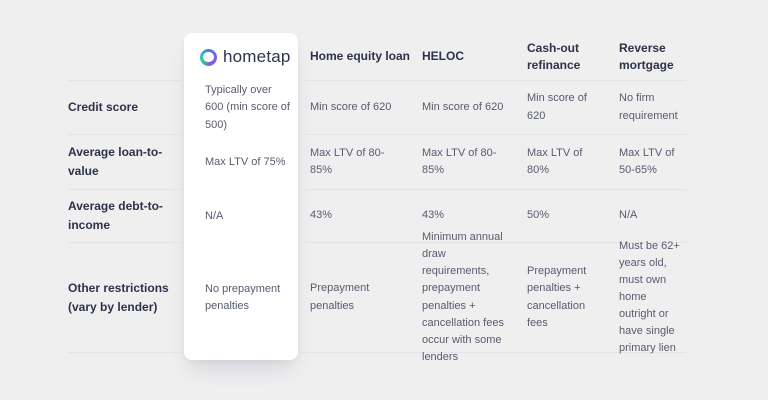 The height and width of the screenshot is (400, 768). Describe the element at coordinates (126, 216) in the screenshot. I see `row-label-average-dti: Average debt-to-income` at that location.